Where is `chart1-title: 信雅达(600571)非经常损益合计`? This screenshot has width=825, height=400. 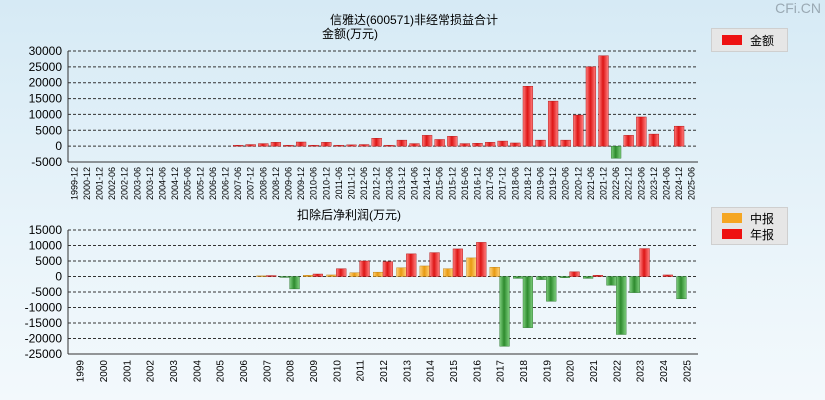
chart1-title: 信雅达(600571)非经常损益合计 is located at coordinates (414, 20).